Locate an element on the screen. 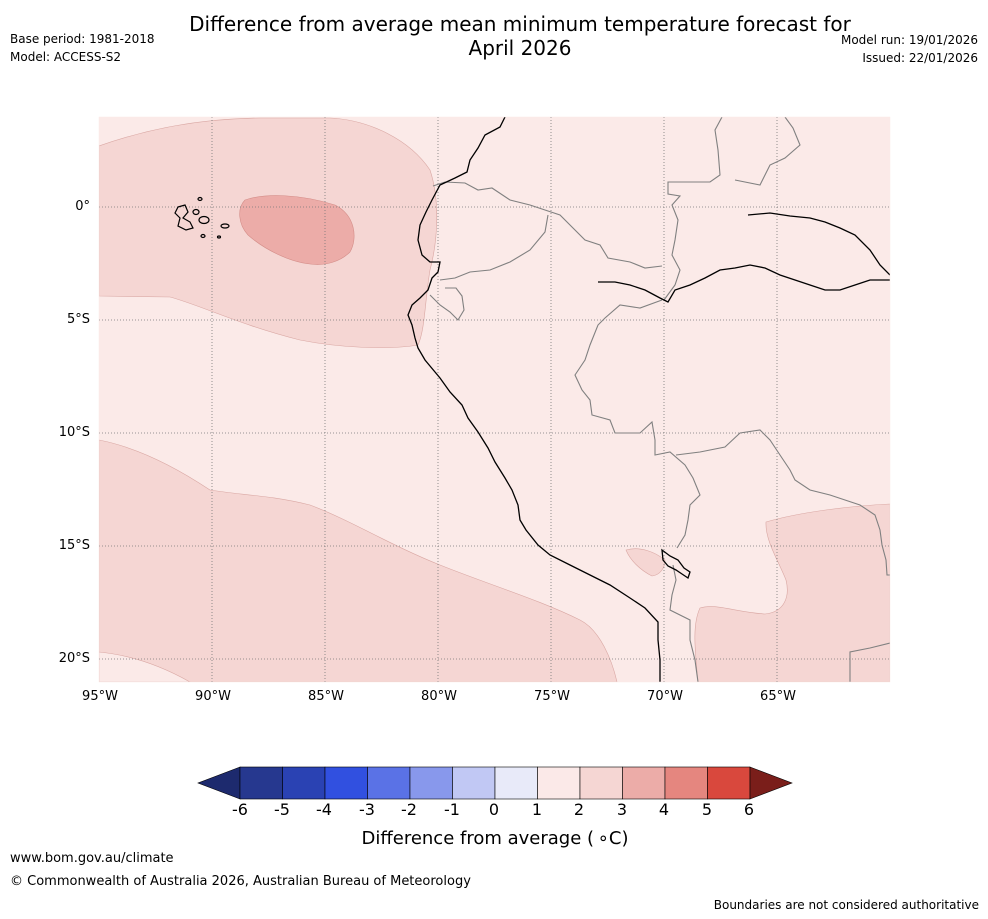 Image resolution: width=988 pixels, height=919 pixels. model-name: Model: ACCESS-S2 is located at coordinates (66, 57).